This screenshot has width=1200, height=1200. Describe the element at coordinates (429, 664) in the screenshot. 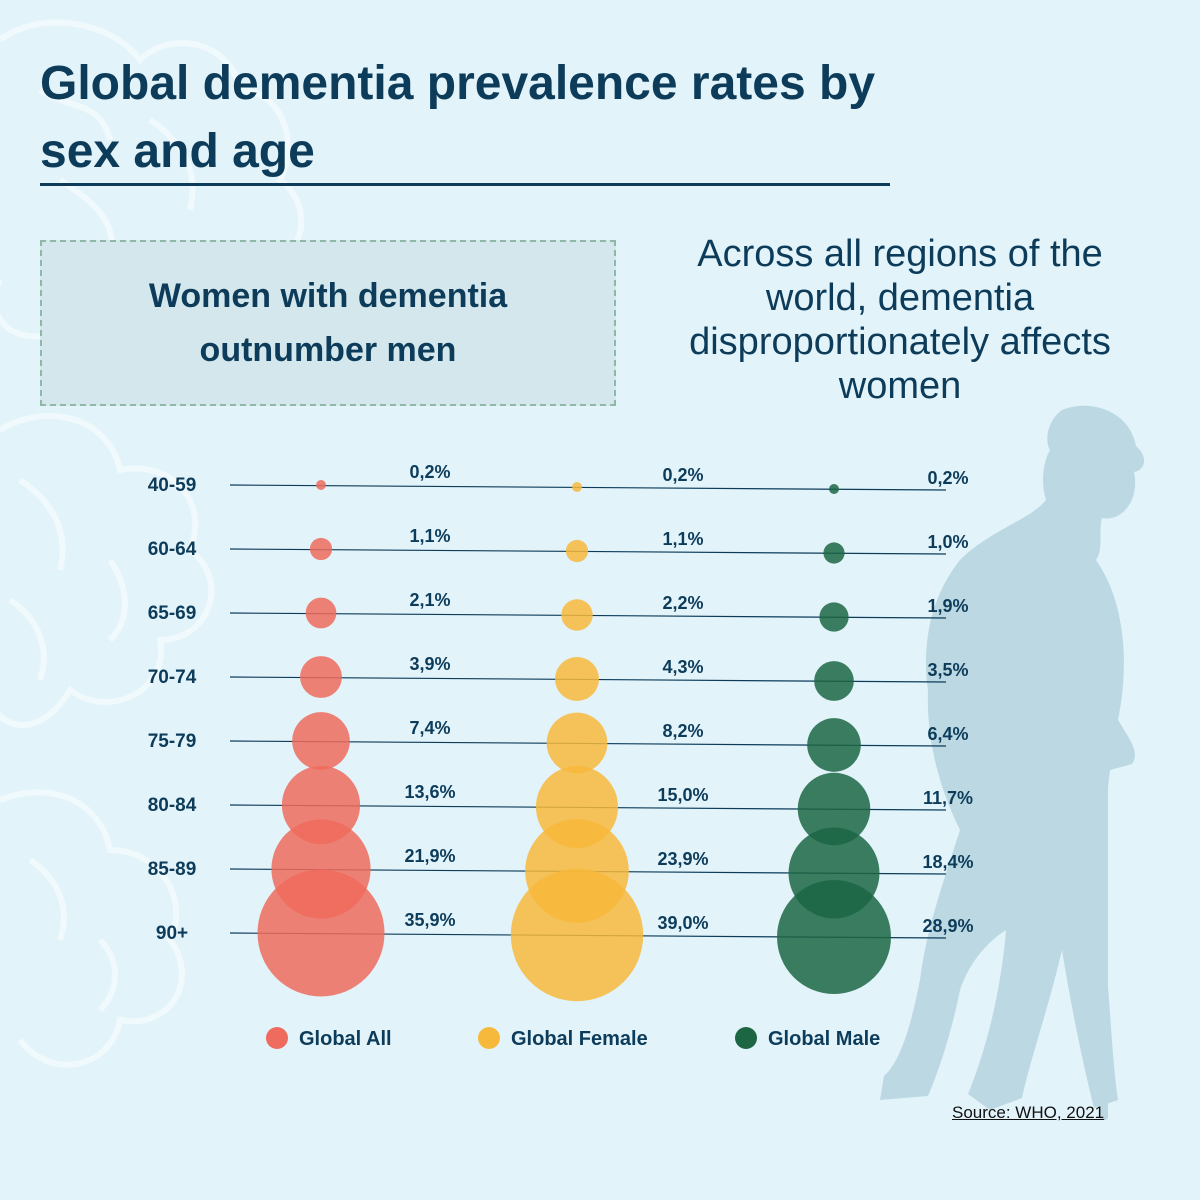

I see `value-label-0-3: 3,9%` at that location.